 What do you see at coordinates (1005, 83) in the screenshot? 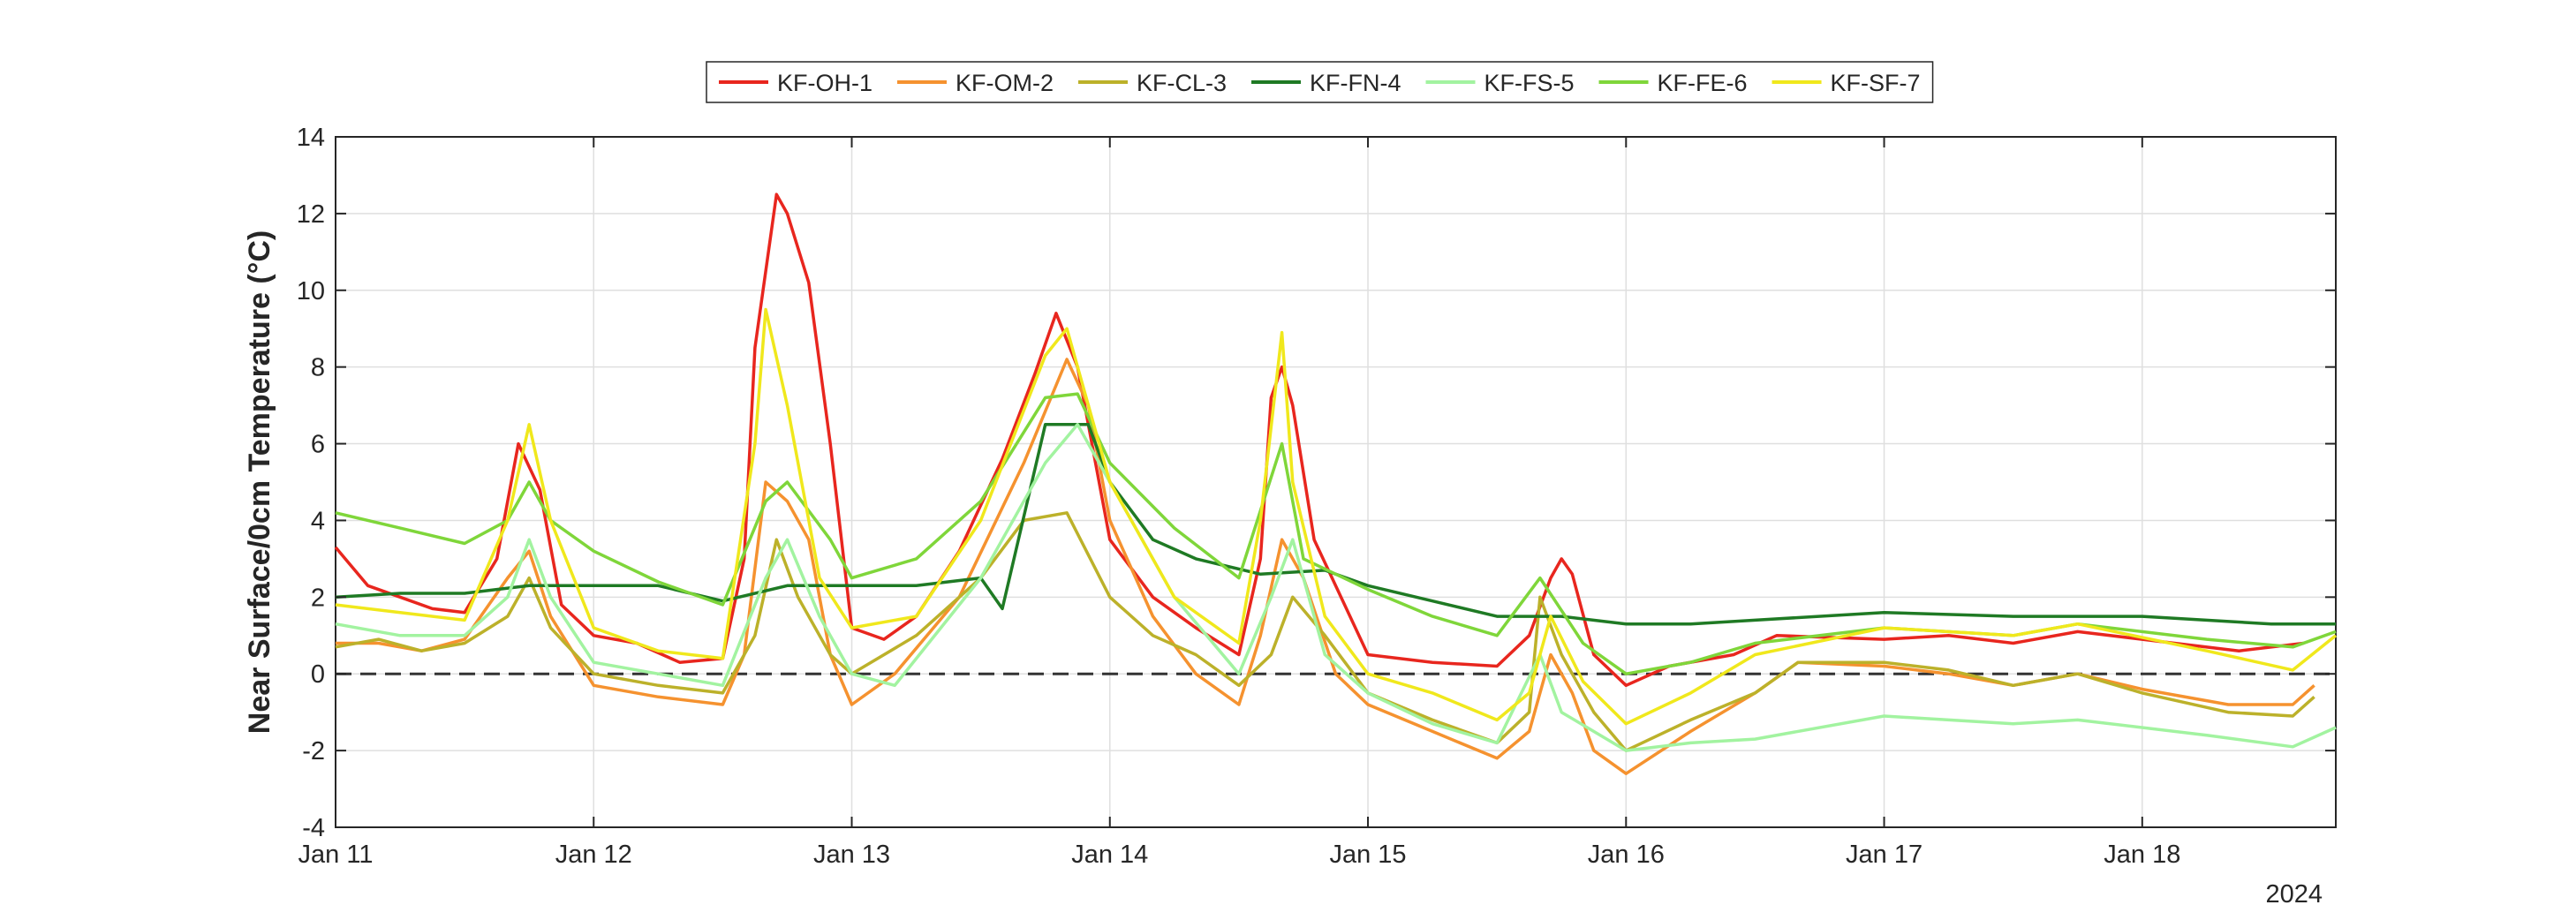
I see `legend-label-kf-om-2: KF-OM-2` at bounding box center [1005, 83].